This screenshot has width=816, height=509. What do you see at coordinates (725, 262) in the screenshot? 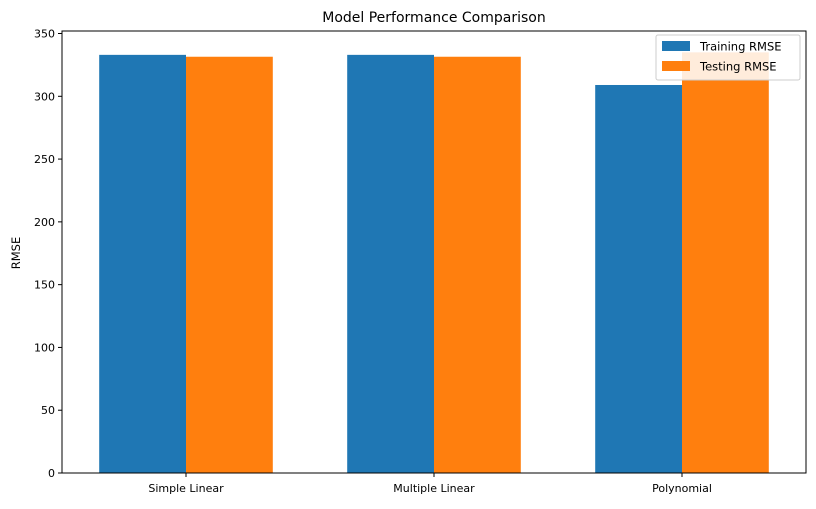
I see `bar-testing-rmse-polynomial` at bounding box center [725, 262].